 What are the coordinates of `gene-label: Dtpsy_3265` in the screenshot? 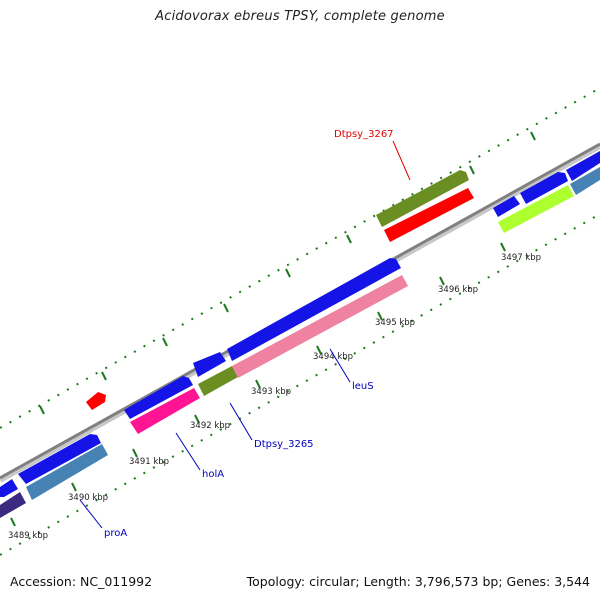 It's located at (284, 444).